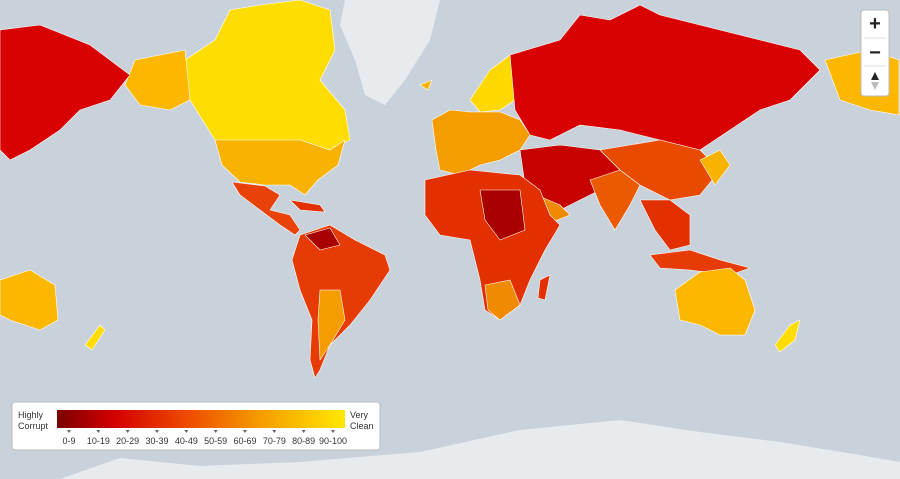 This screenshot has width=900, height=479. What do you see at coordinates (665, 225) in the screenshot?
I see `southeast-asia` at bounding box center [665, 225].